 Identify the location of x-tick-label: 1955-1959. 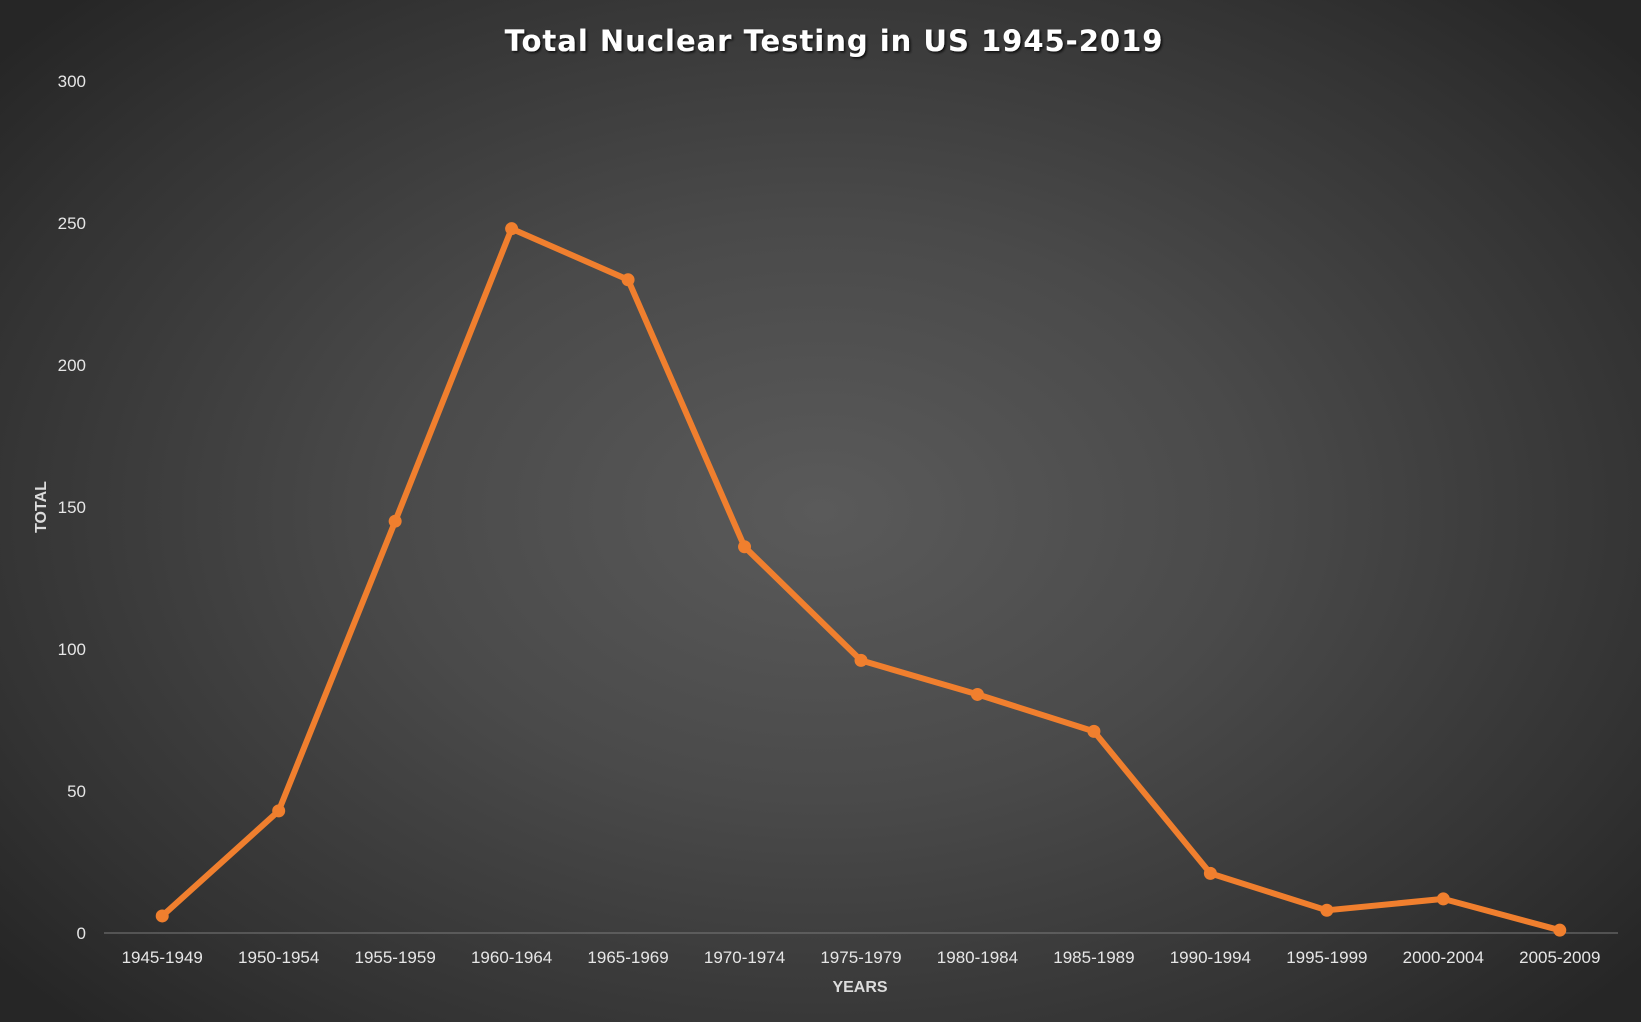
(394, 957).